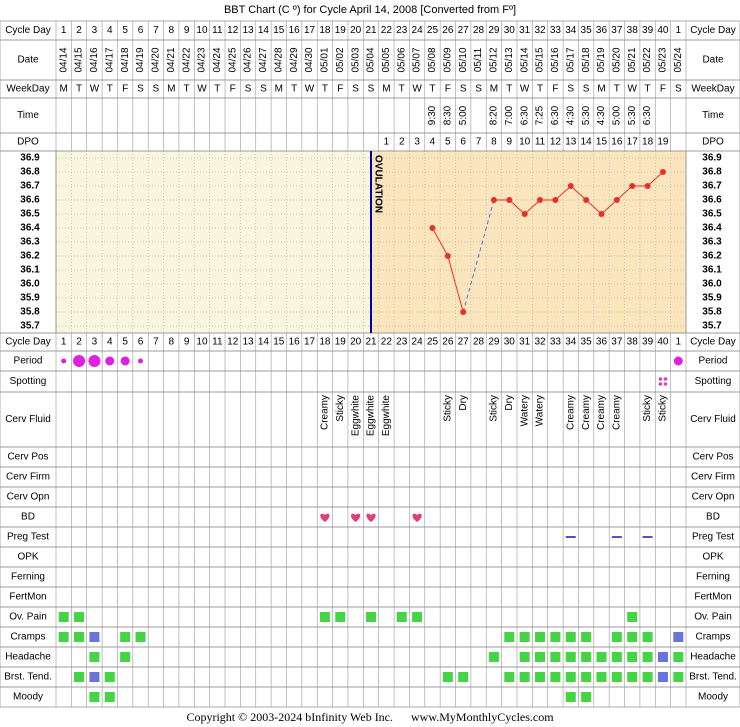 This screenshot has height=727, width=740. What do you see at coordinates (310, 30) in the screenshot?
I see `categories-label: 17` at bounding box center [310, 30].